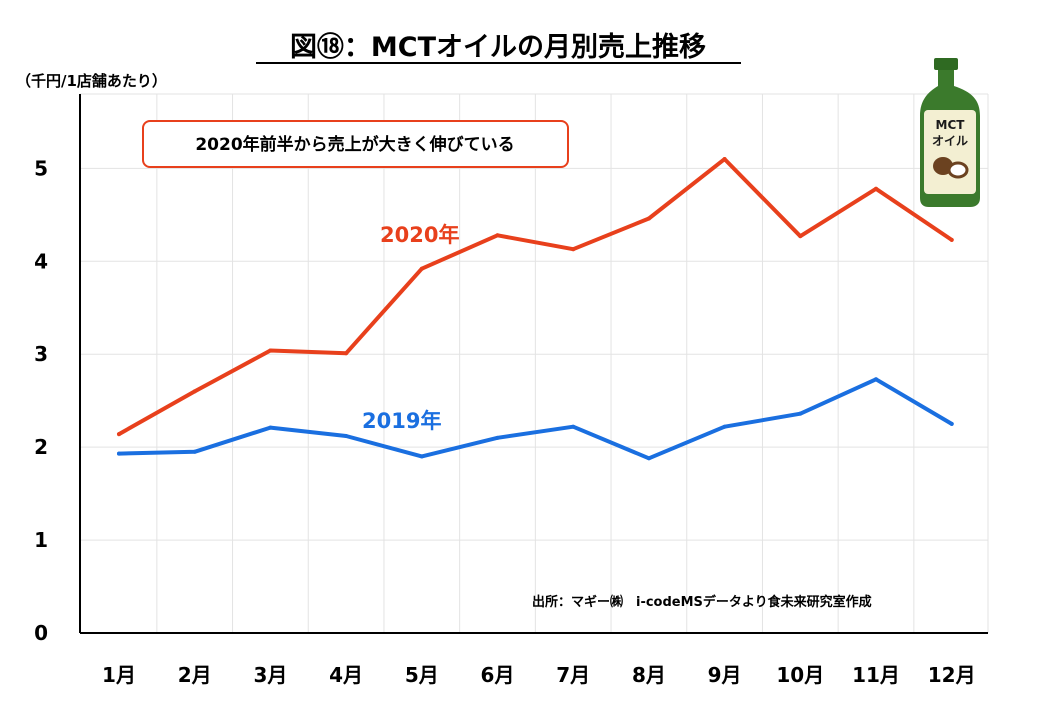  I want to click on chart-title: 図⑱：MCTオイルの月別売上推移, so click(498, 47).